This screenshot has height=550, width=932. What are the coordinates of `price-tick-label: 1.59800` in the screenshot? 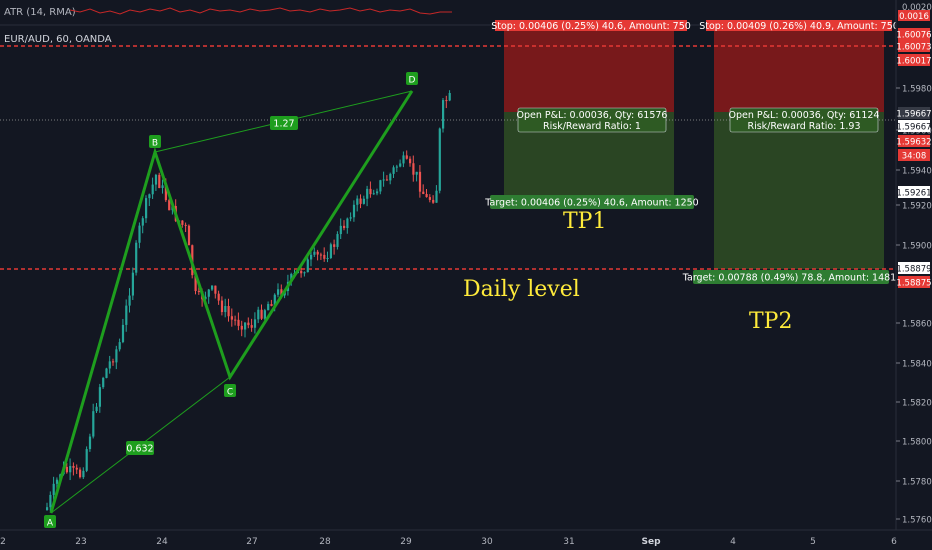 It's located at (917, 90).